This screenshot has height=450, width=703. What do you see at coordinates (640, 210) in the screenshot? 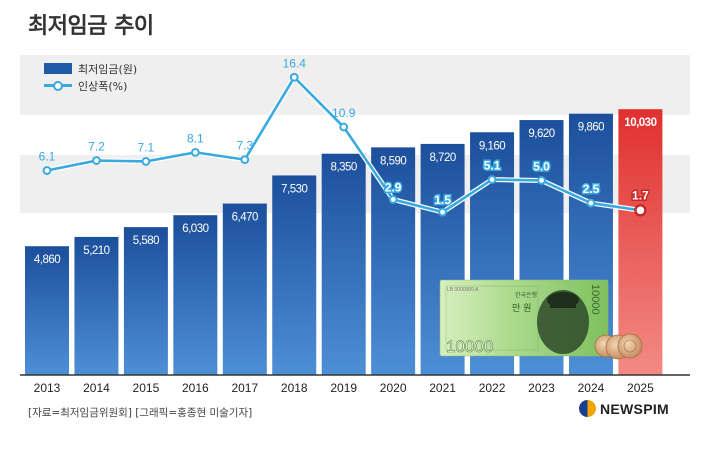
I see `line-point-2025` at bounding box center [640, 210].